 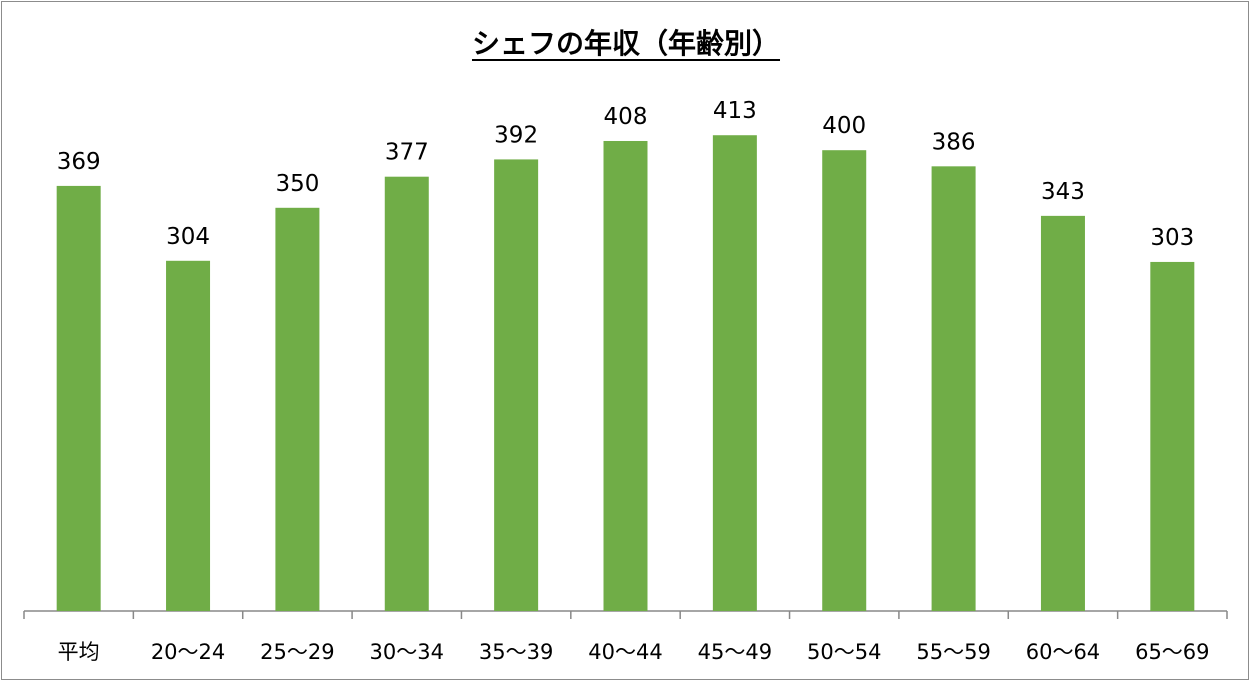 What do you see at coordinates (844, 652) in the screenshot?
I see `x-tick-label: 50〜54` at bounding box center [844, 652].